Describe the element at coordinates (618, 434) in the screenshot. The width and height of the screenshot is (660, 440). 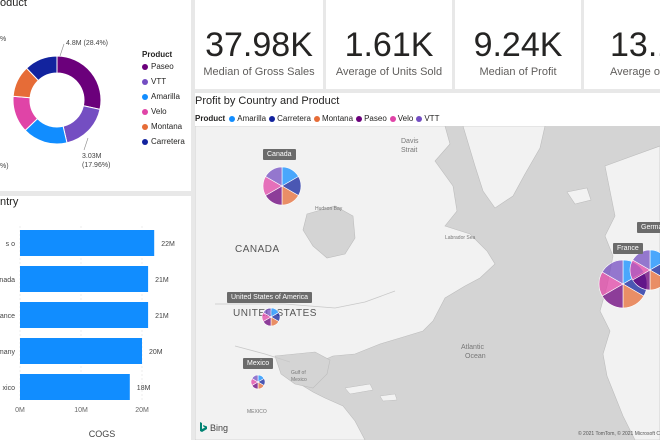
I see `map-copyright: © 2021 TomTom, © 2021 Microsoft C` at that location.